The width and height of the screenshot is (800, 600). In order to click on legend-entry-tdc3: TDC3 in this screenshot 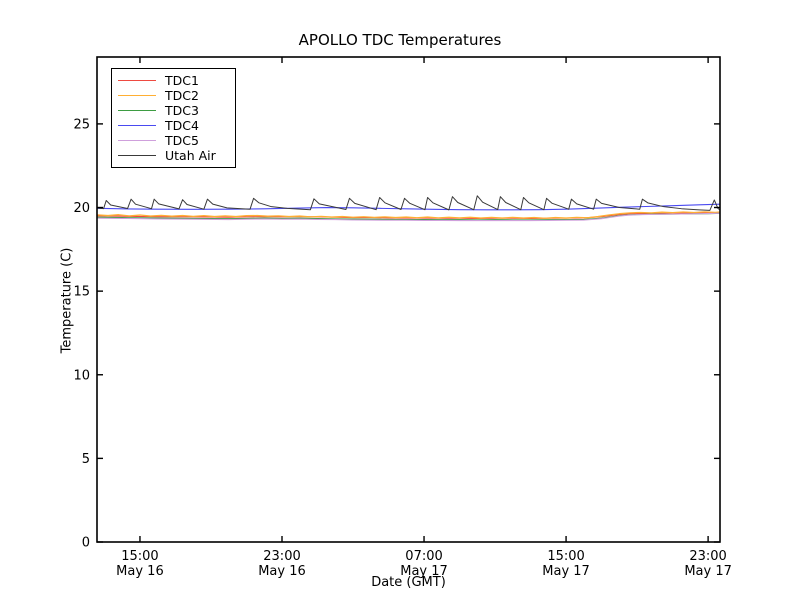, I will do `click(173, 110)`.